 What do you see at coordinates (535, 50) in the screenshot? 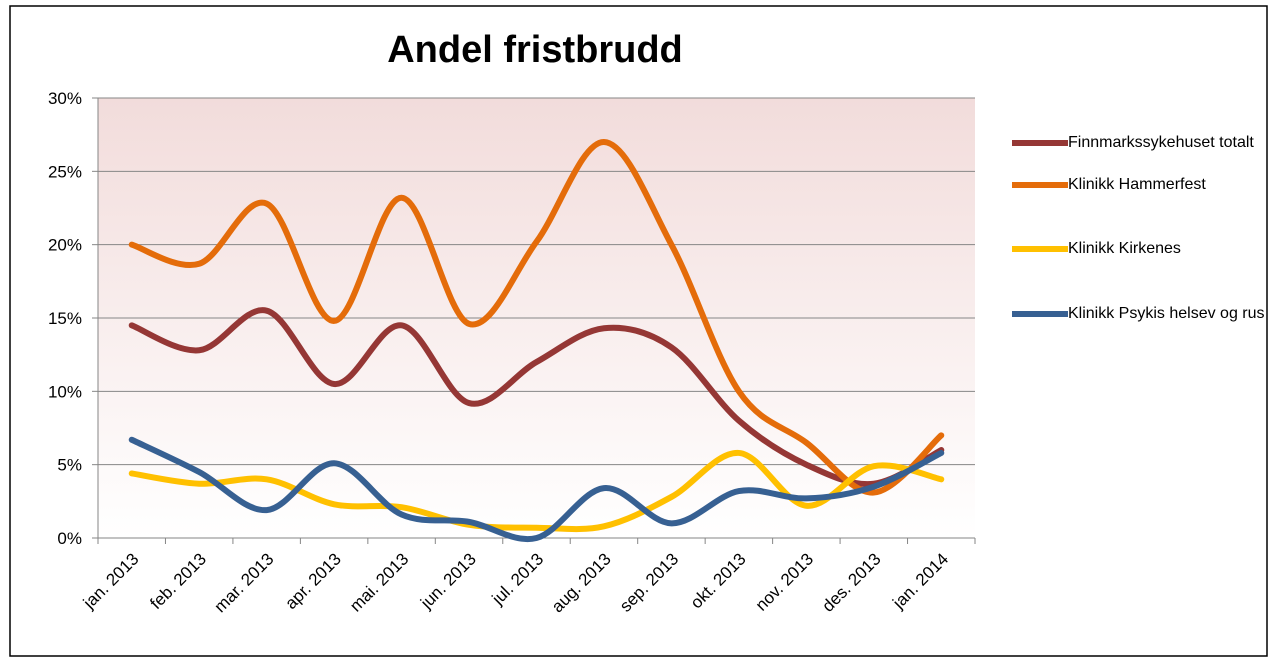
I see `chart-title: Andel fristbrudd` at bounding box center [535, 50].